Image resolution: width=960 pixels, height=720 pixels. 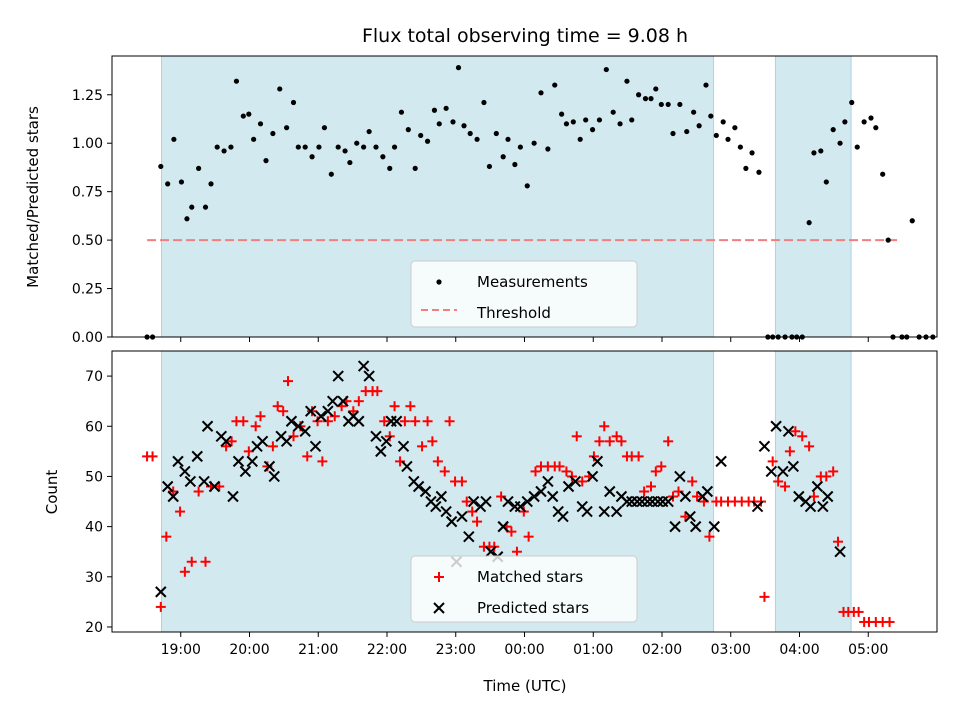 What do you see at coordinates (87, 241) in the screenshot?
I see `y-tick-label: 0.50` at bounding box center [87, 241].